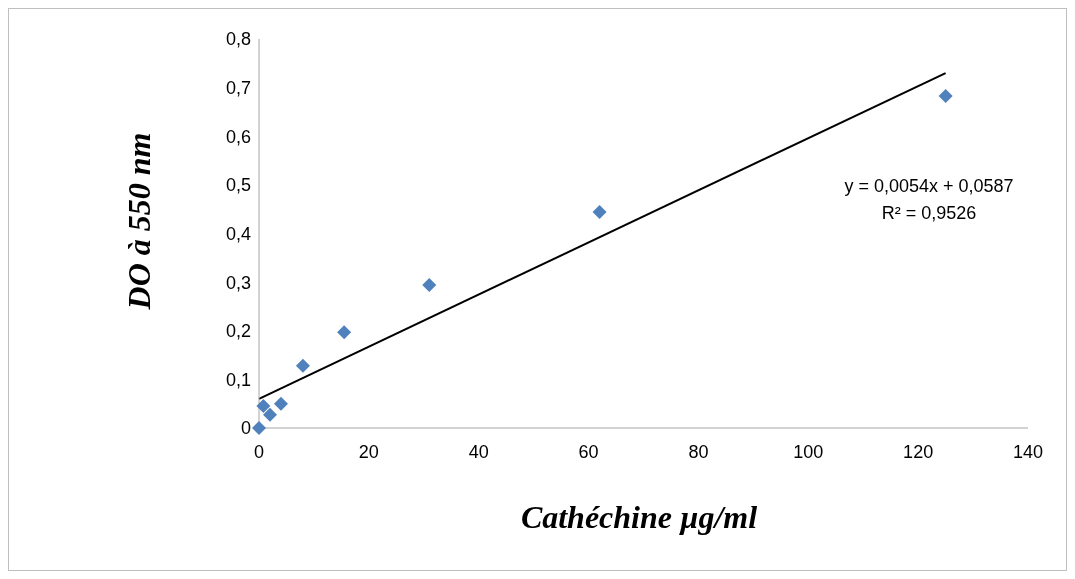  I want to click on y-tick-label: 0, so click(245, 428).